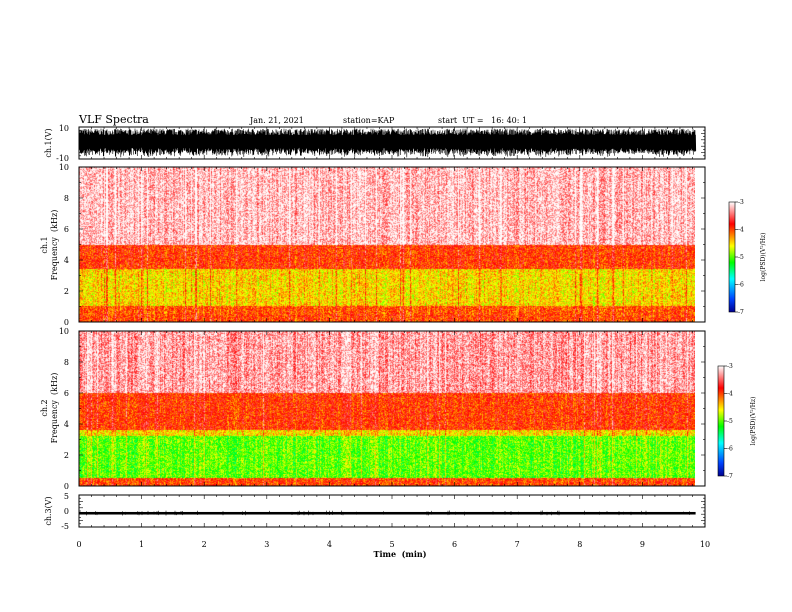  Describe the element at coordinates (730, 449) in the screenshot. I see `ch2-colorbar-ticklabel--6: -6` at that location.